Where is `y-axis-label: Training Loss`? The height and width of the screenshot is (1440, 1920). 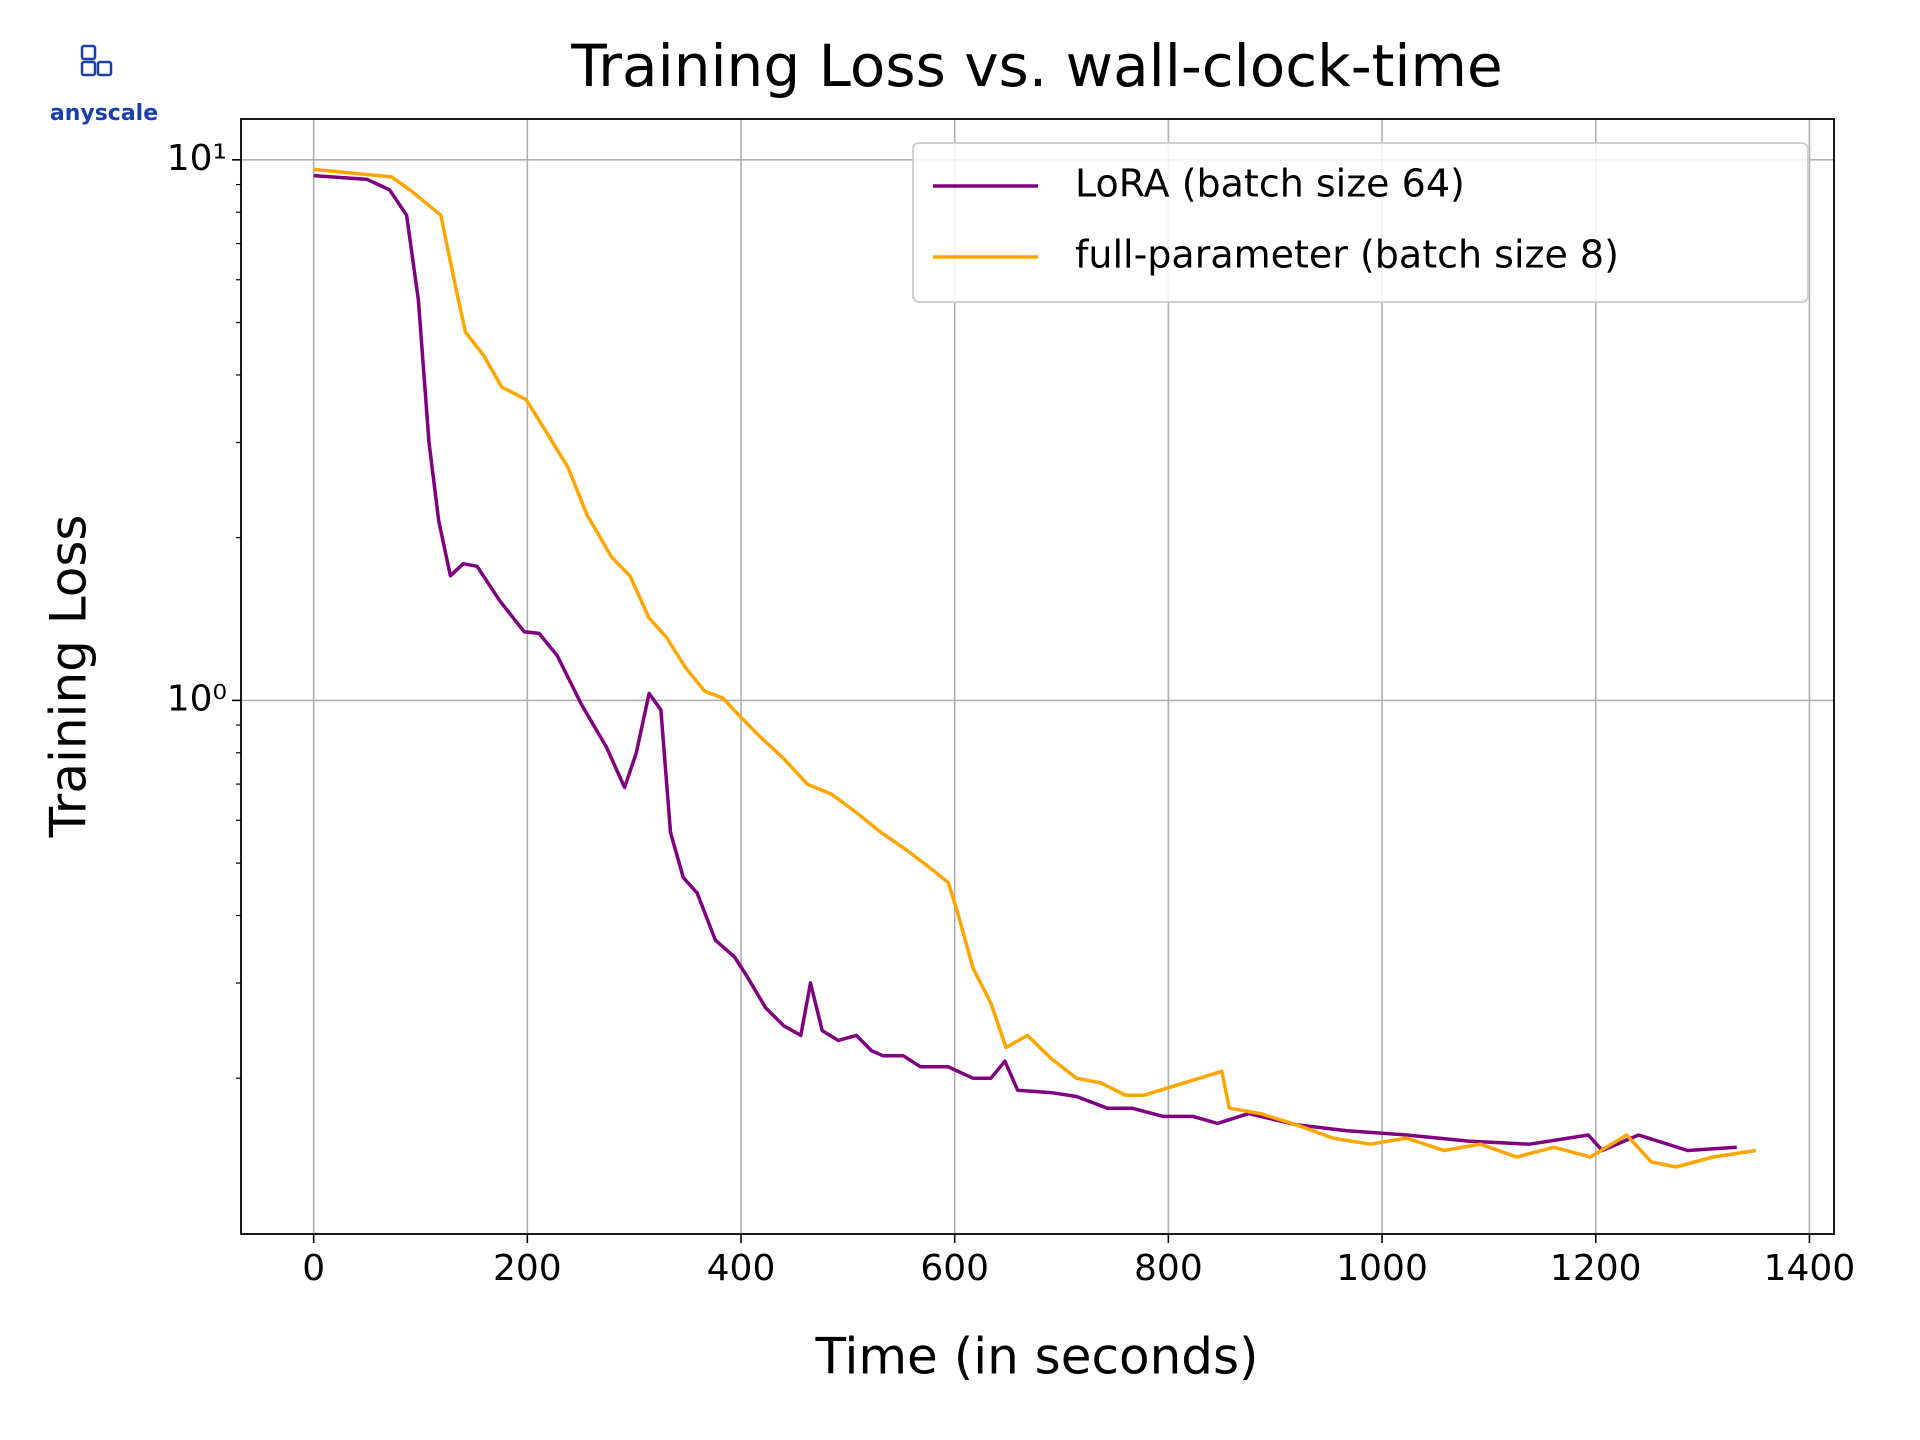 y-axis-label: Training Loss is located at coordinates (69, 677).